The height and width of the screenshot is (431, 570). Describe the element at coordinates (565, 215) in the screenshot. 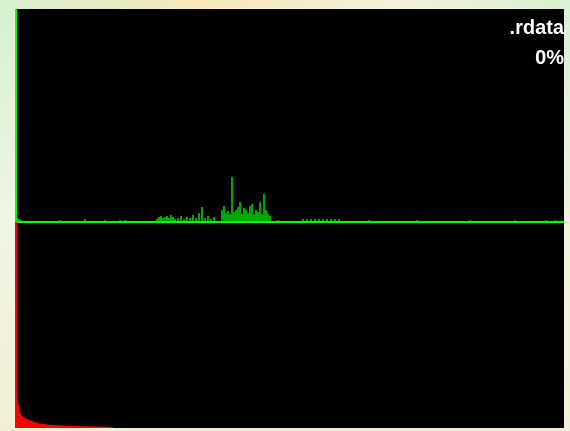

I see `background-decoration-right` at that location.